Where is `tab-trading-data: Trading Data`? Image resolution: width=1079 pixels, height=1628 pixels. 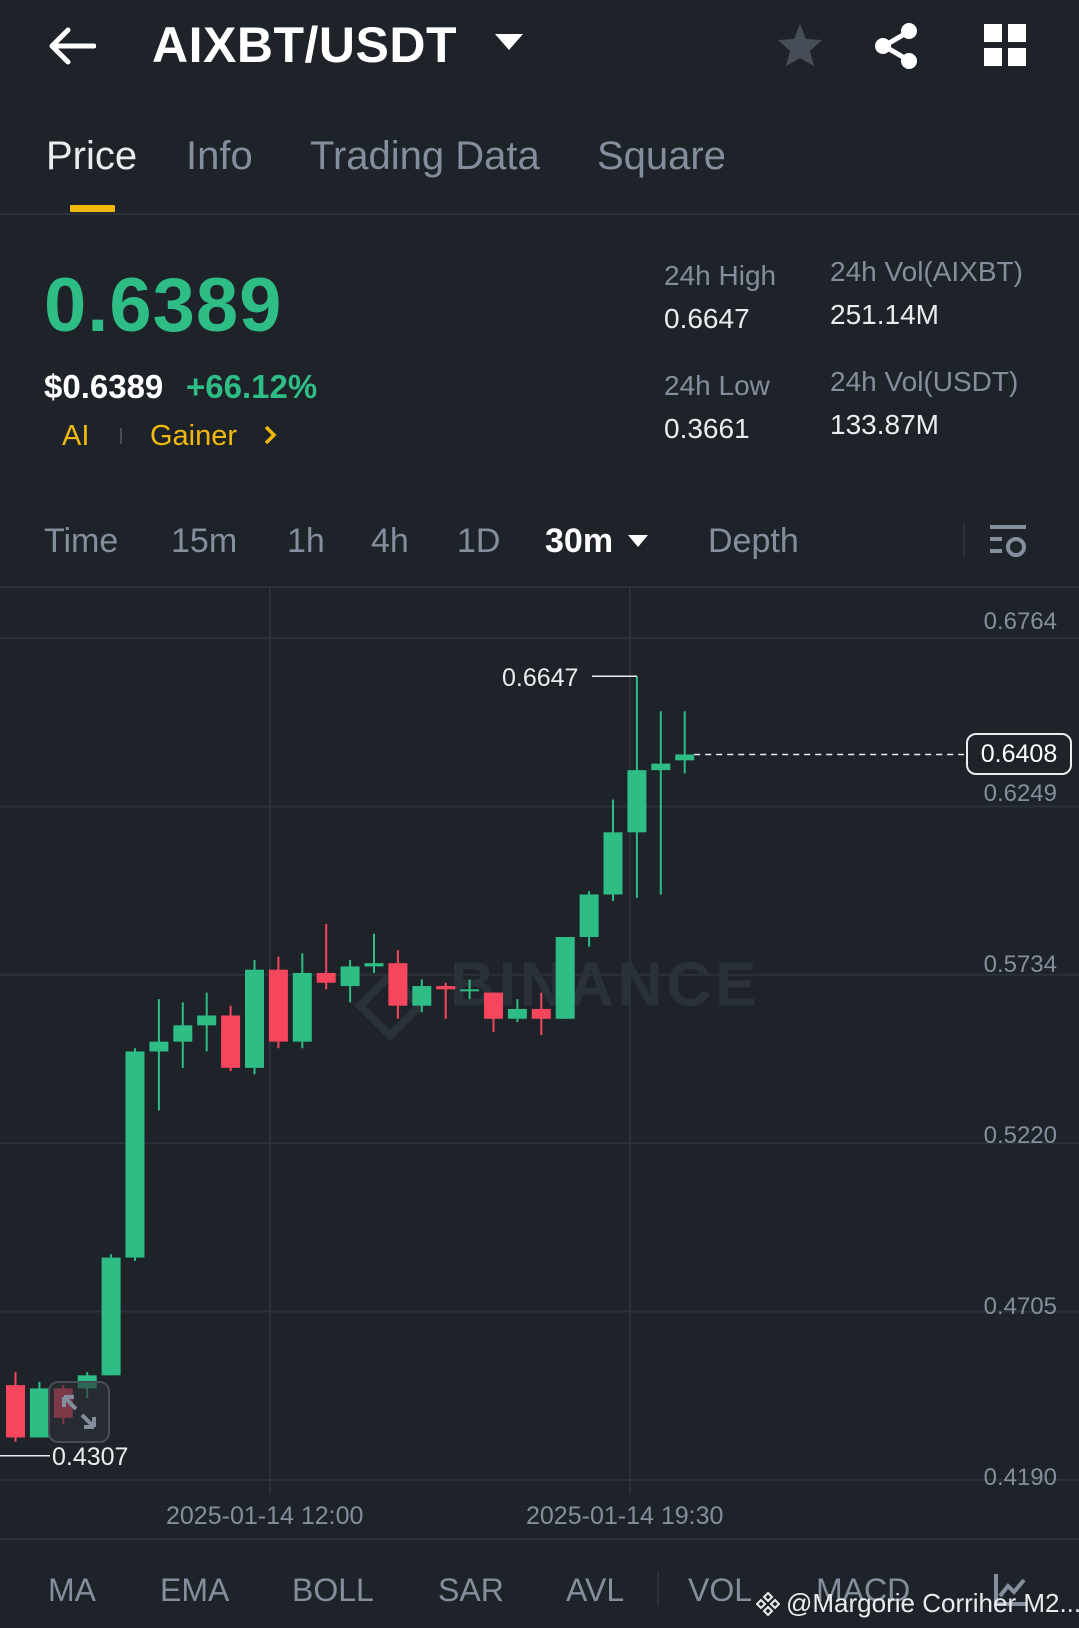 tab-trading-data: Trading Data is located at coordinates (425, 156).